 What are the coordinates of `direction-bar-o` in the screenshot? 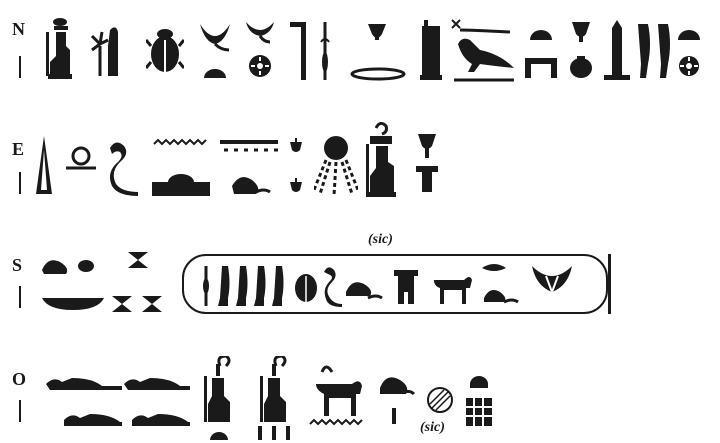 It's located at (20, 411).